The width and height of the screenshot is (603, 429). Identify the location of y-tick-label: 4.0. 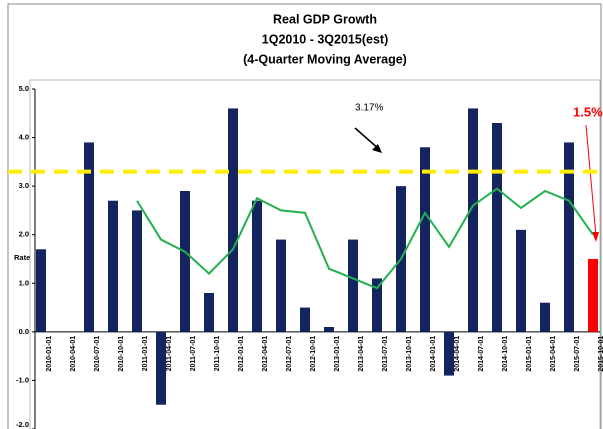
(24, 137).